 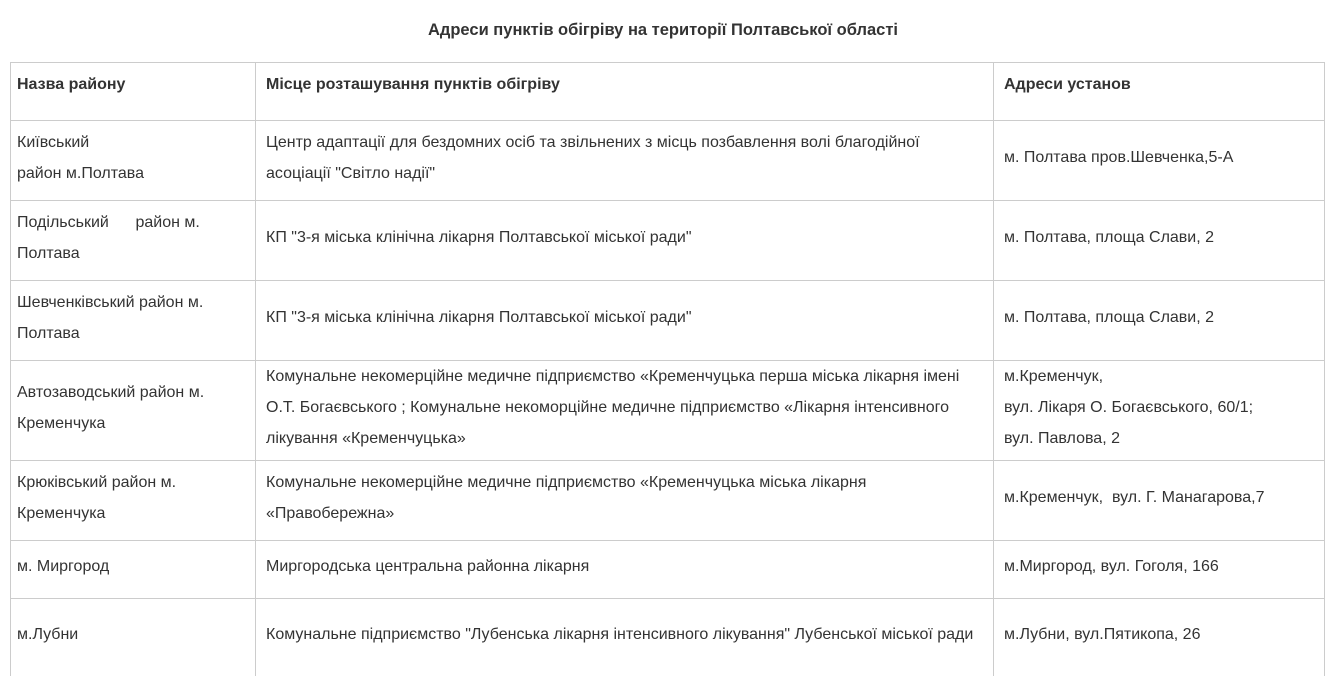 I want to click on location-cell: Миргородська центральна районна лікарня, so click(x=624, y=569).